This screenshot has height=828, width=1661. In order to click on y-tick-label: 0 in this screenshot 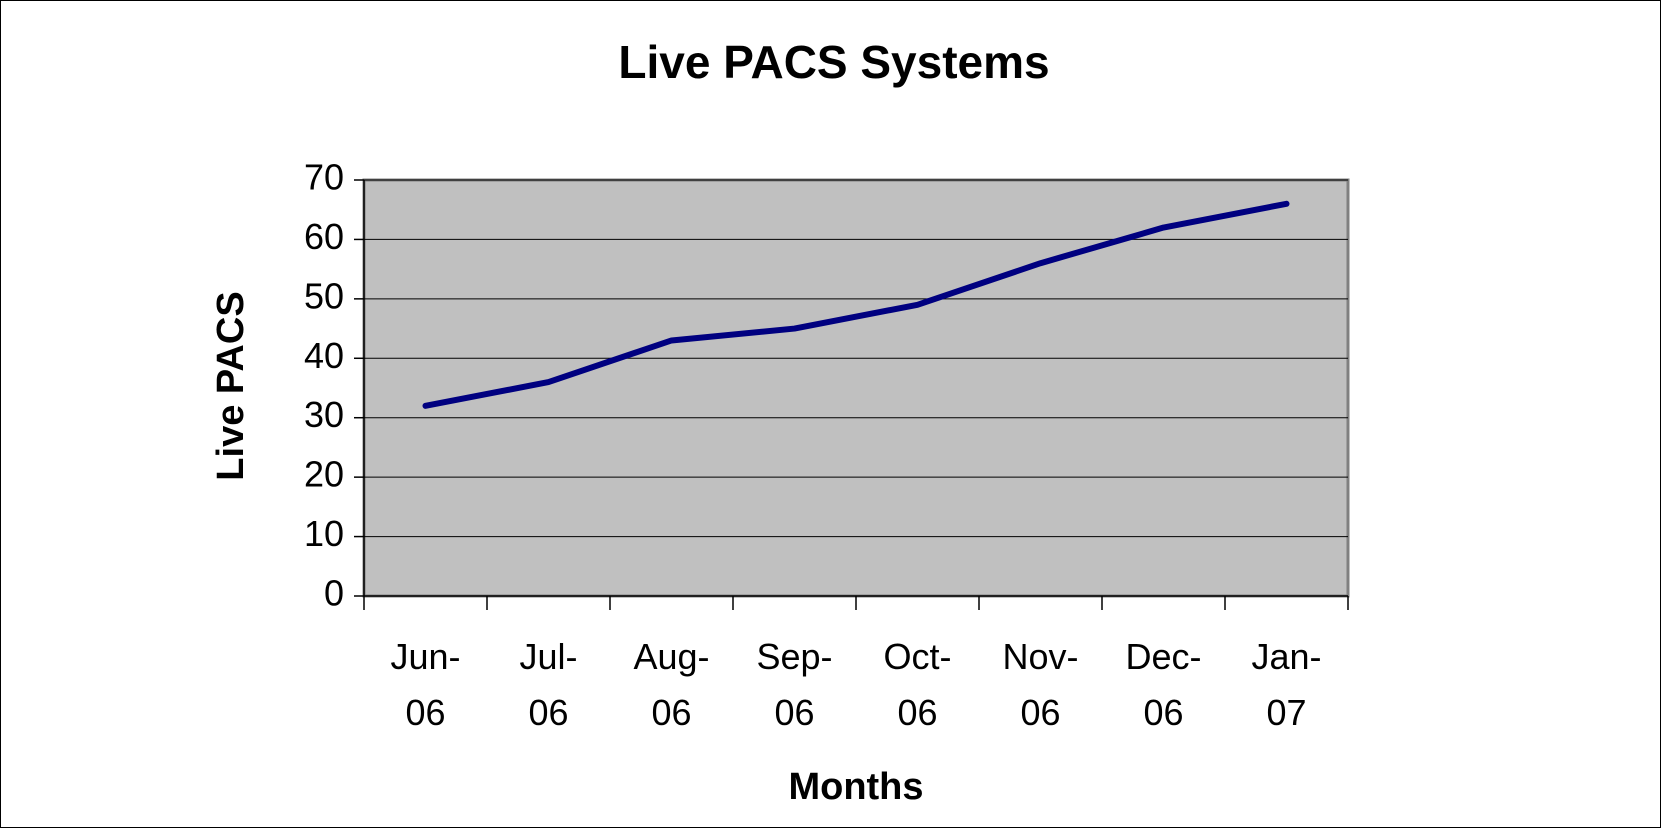, I will do `click(334, 593)`.